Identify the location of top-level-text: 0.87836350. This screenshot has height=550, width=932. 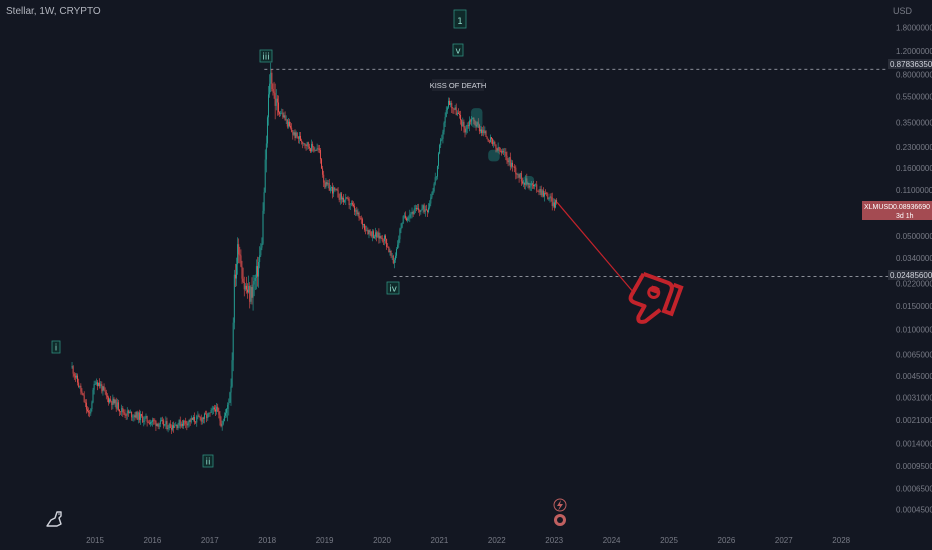
(911, 64).